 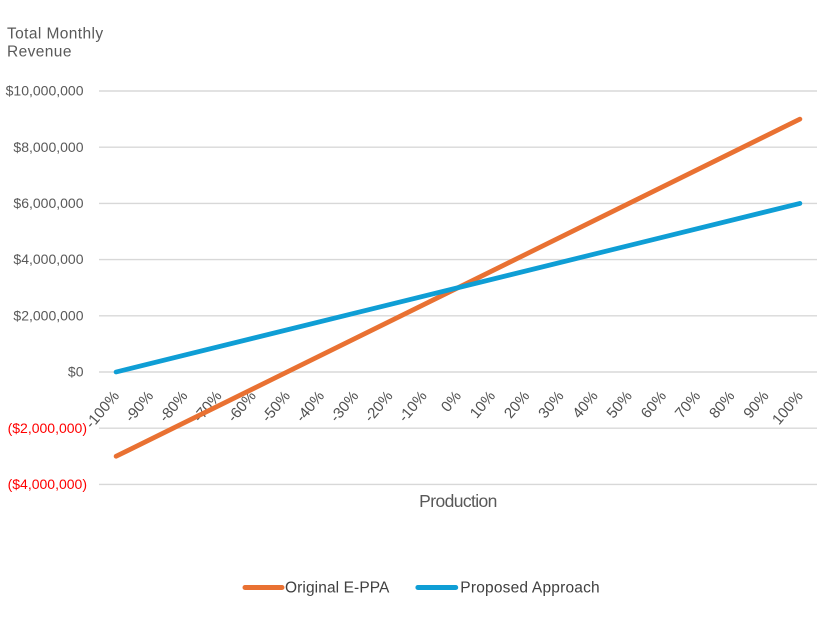 I want to click on svg-text: Proposed Approach, so click(x=530, y=588).